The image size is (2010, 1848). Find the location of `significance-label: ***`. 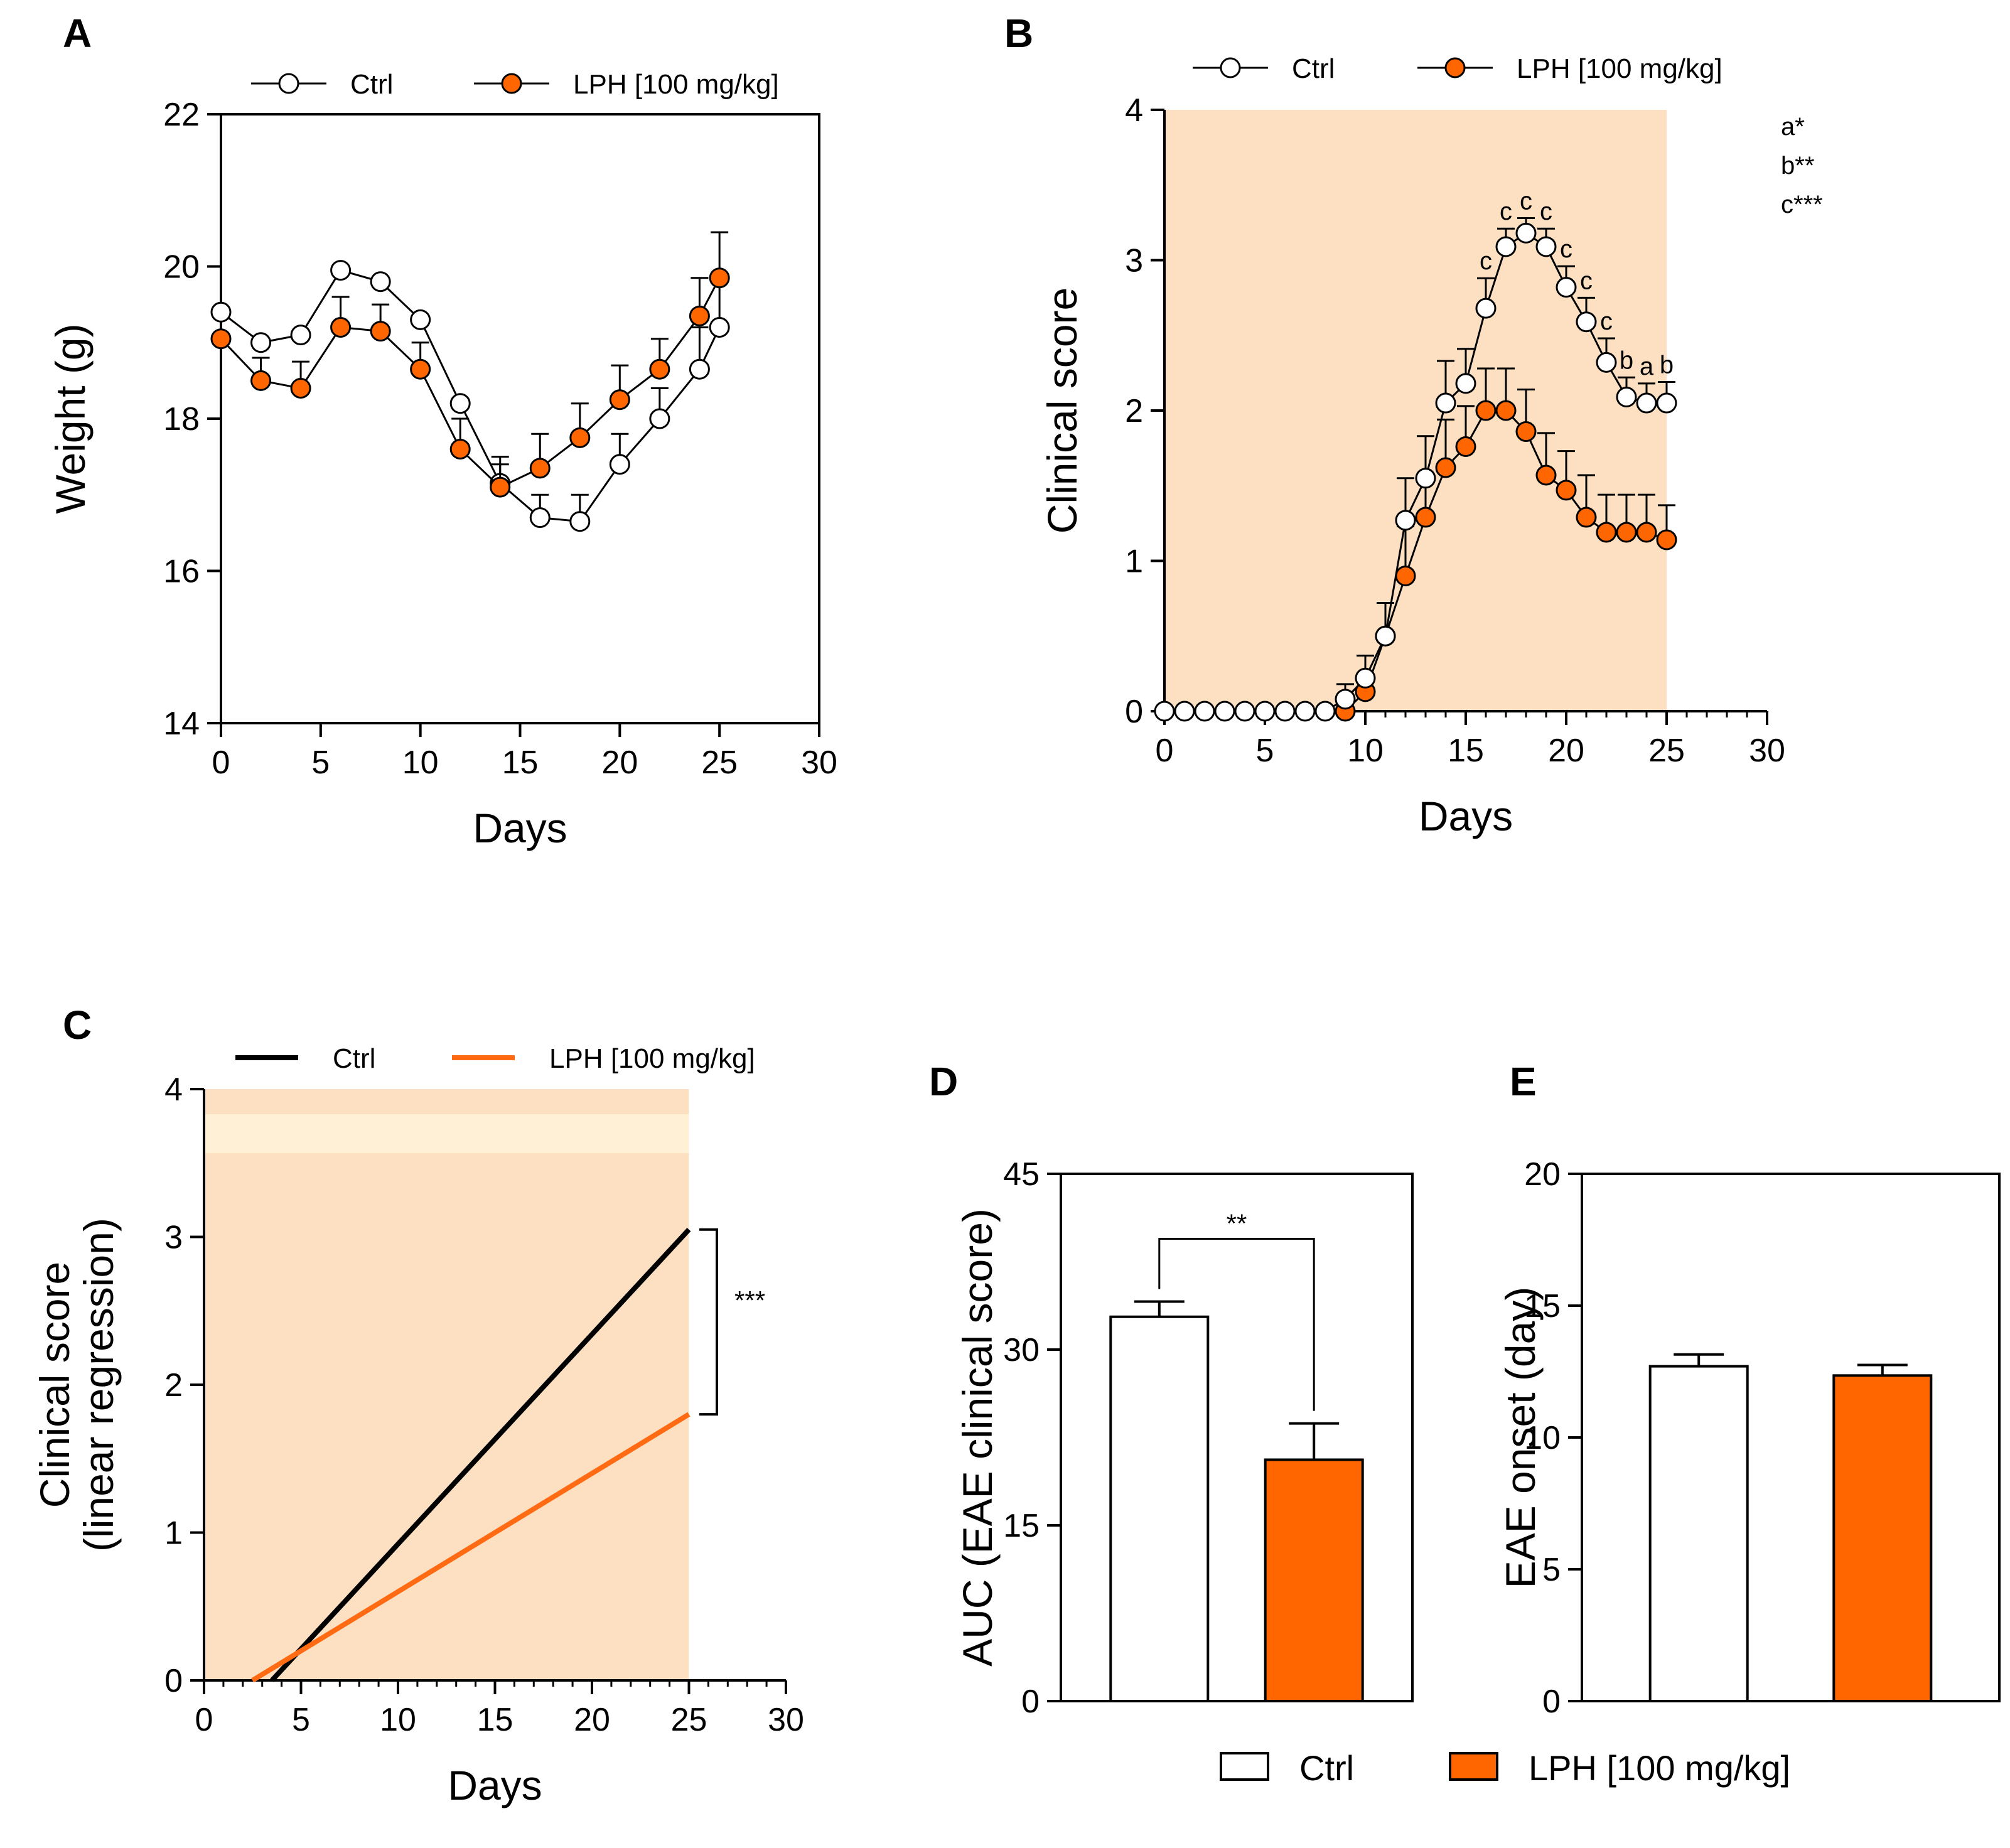

significance-label: *** is located at coordinates (749, 1300).